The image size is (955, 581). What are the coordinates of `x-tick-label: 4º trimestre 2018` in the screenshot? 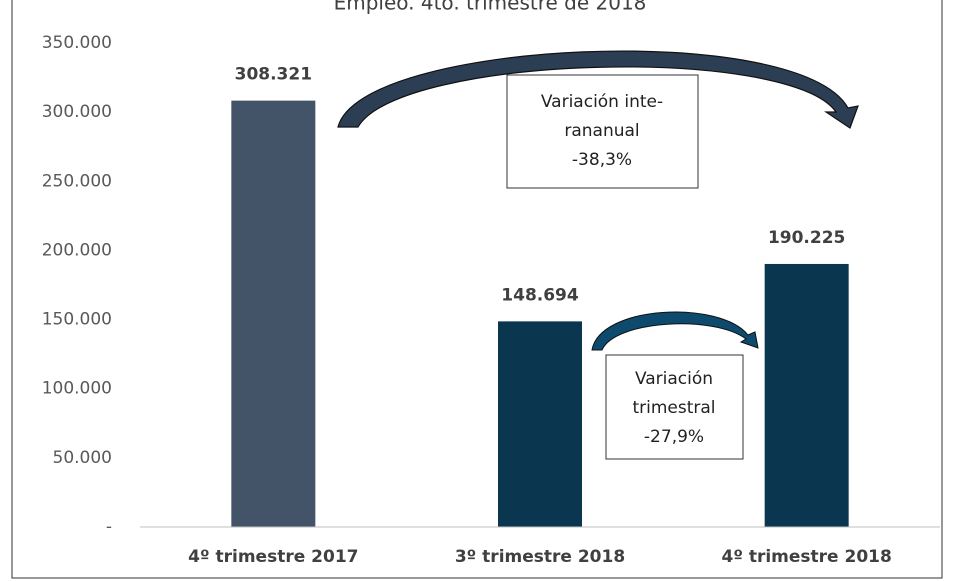 It's located at (807, 557).